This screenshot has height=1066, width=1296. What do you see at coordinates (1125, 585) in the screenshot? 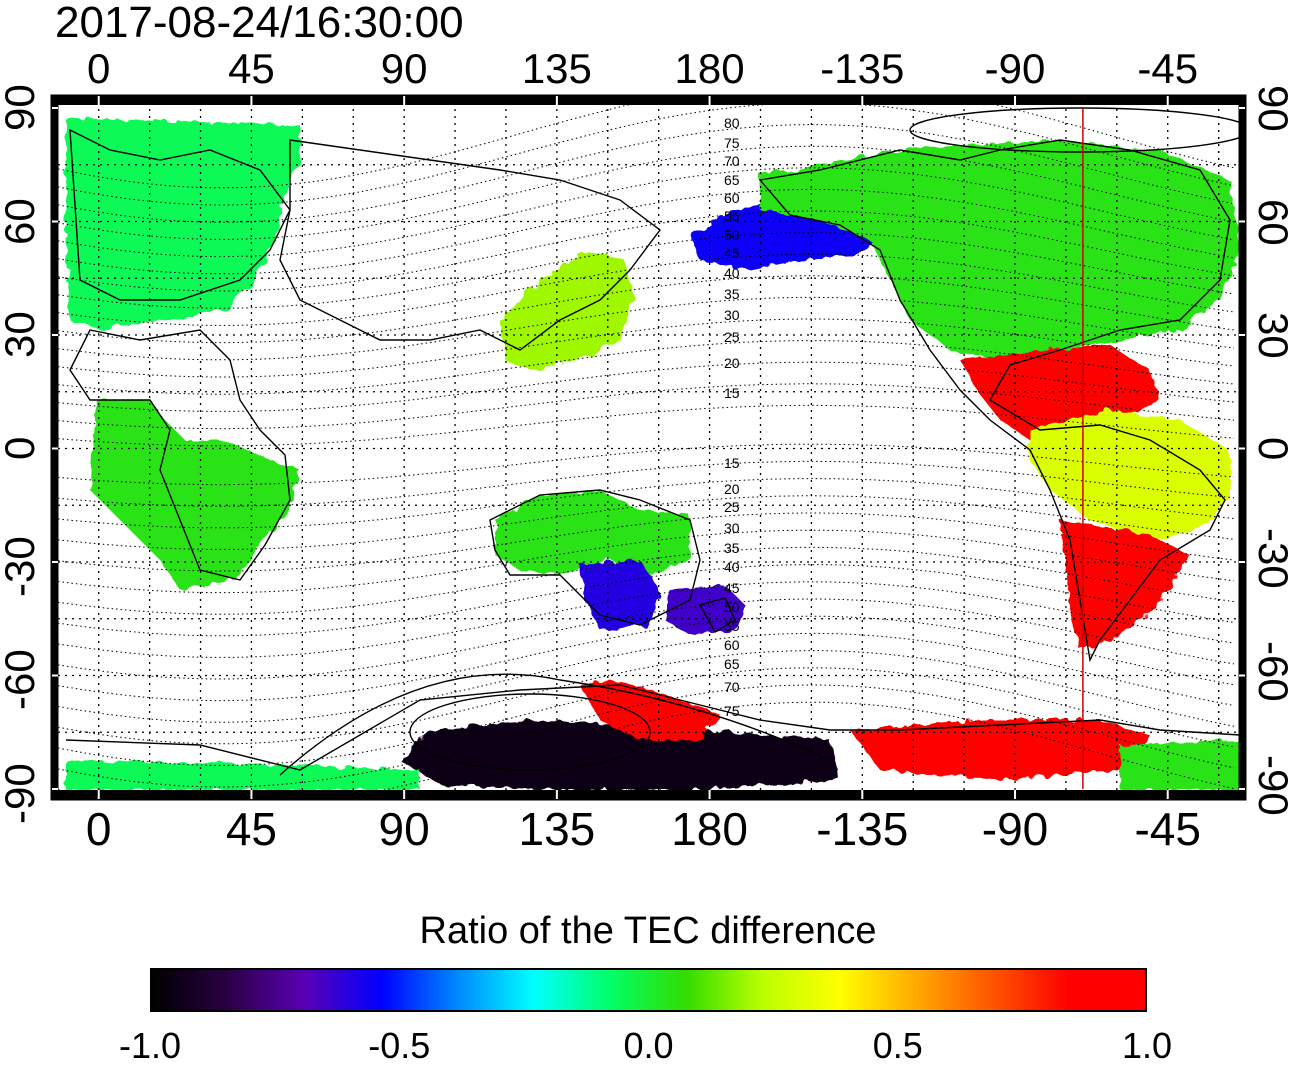
I see `region-south-america-south` at bounding box center [1125, 585].